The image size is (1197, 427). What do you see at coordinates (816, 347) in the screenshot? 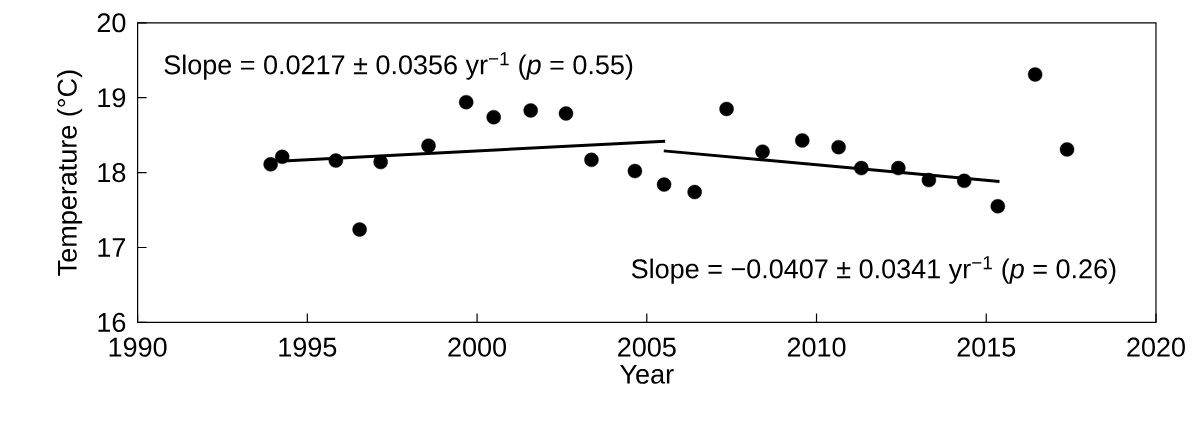
I see `x-tick-label: 2010` at bounding box center [816, 347].